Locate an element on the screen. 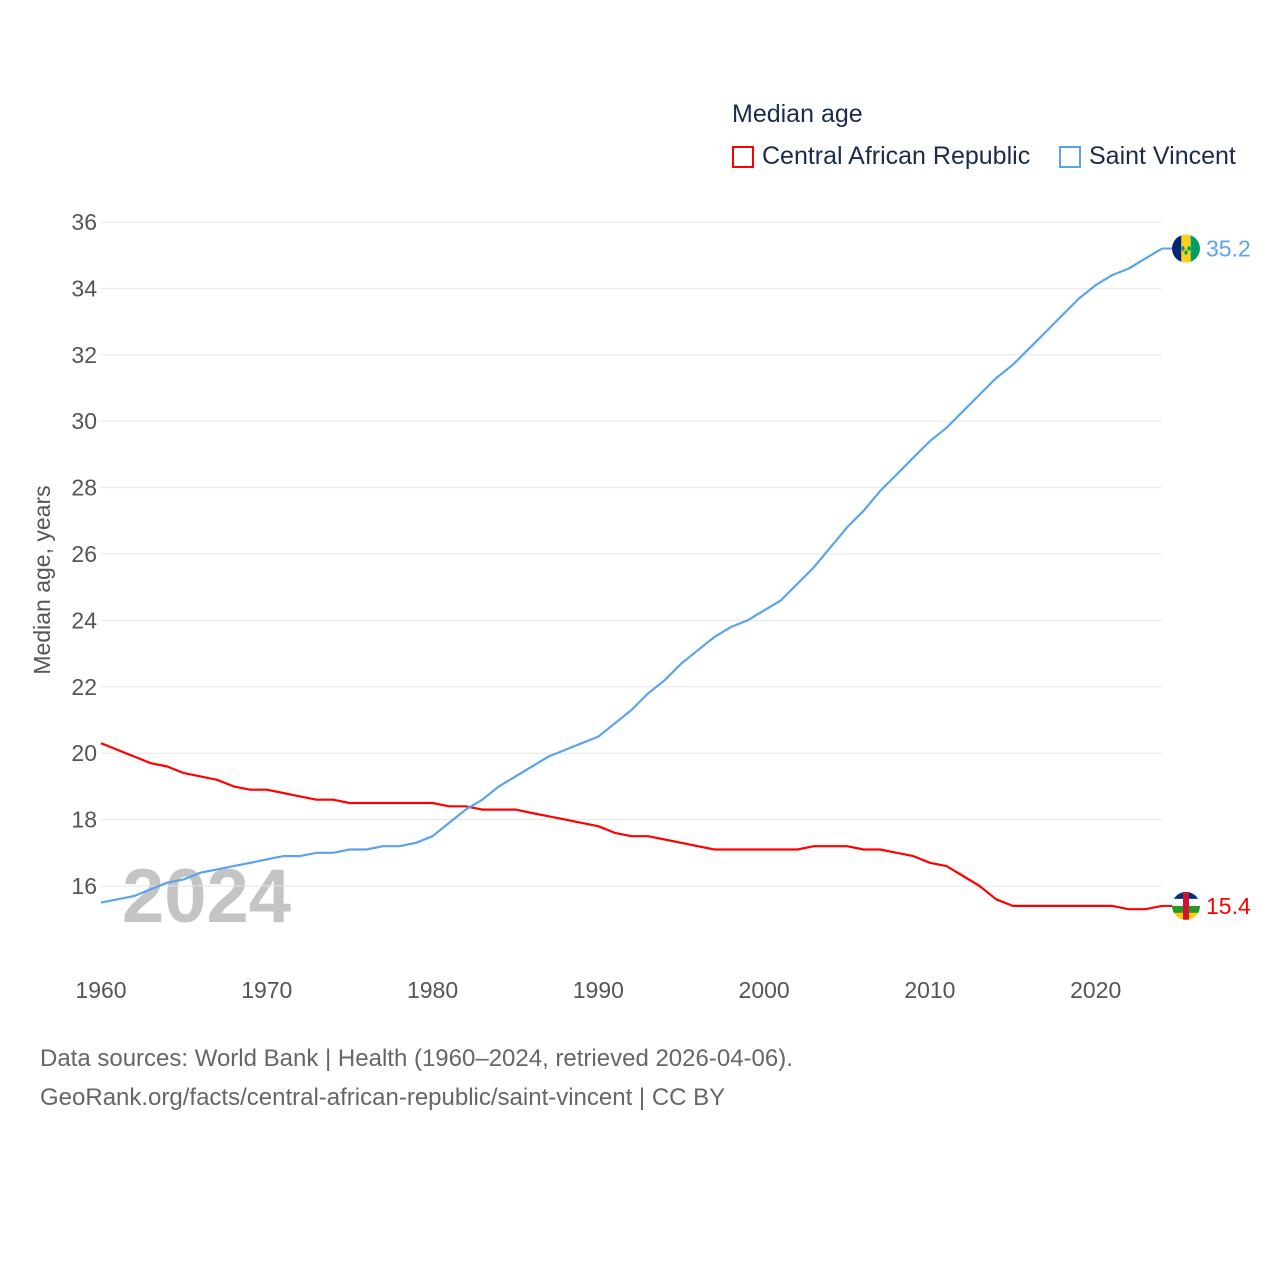 The image size is (1280, 1280). x-tick-label: 2020 is located at coordinates (1095, 990).